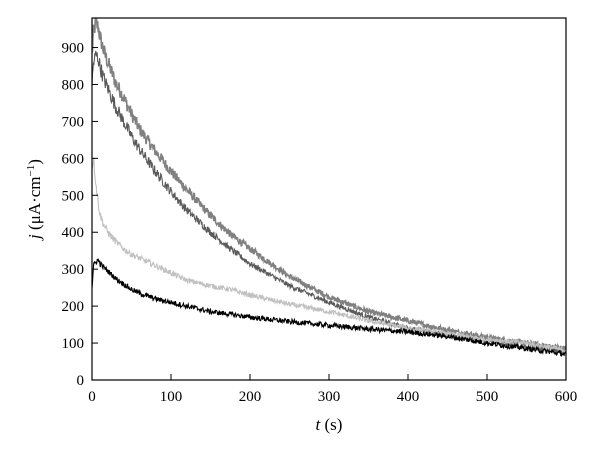  I want to click on x-tick-label: 200, so click(250, 397).